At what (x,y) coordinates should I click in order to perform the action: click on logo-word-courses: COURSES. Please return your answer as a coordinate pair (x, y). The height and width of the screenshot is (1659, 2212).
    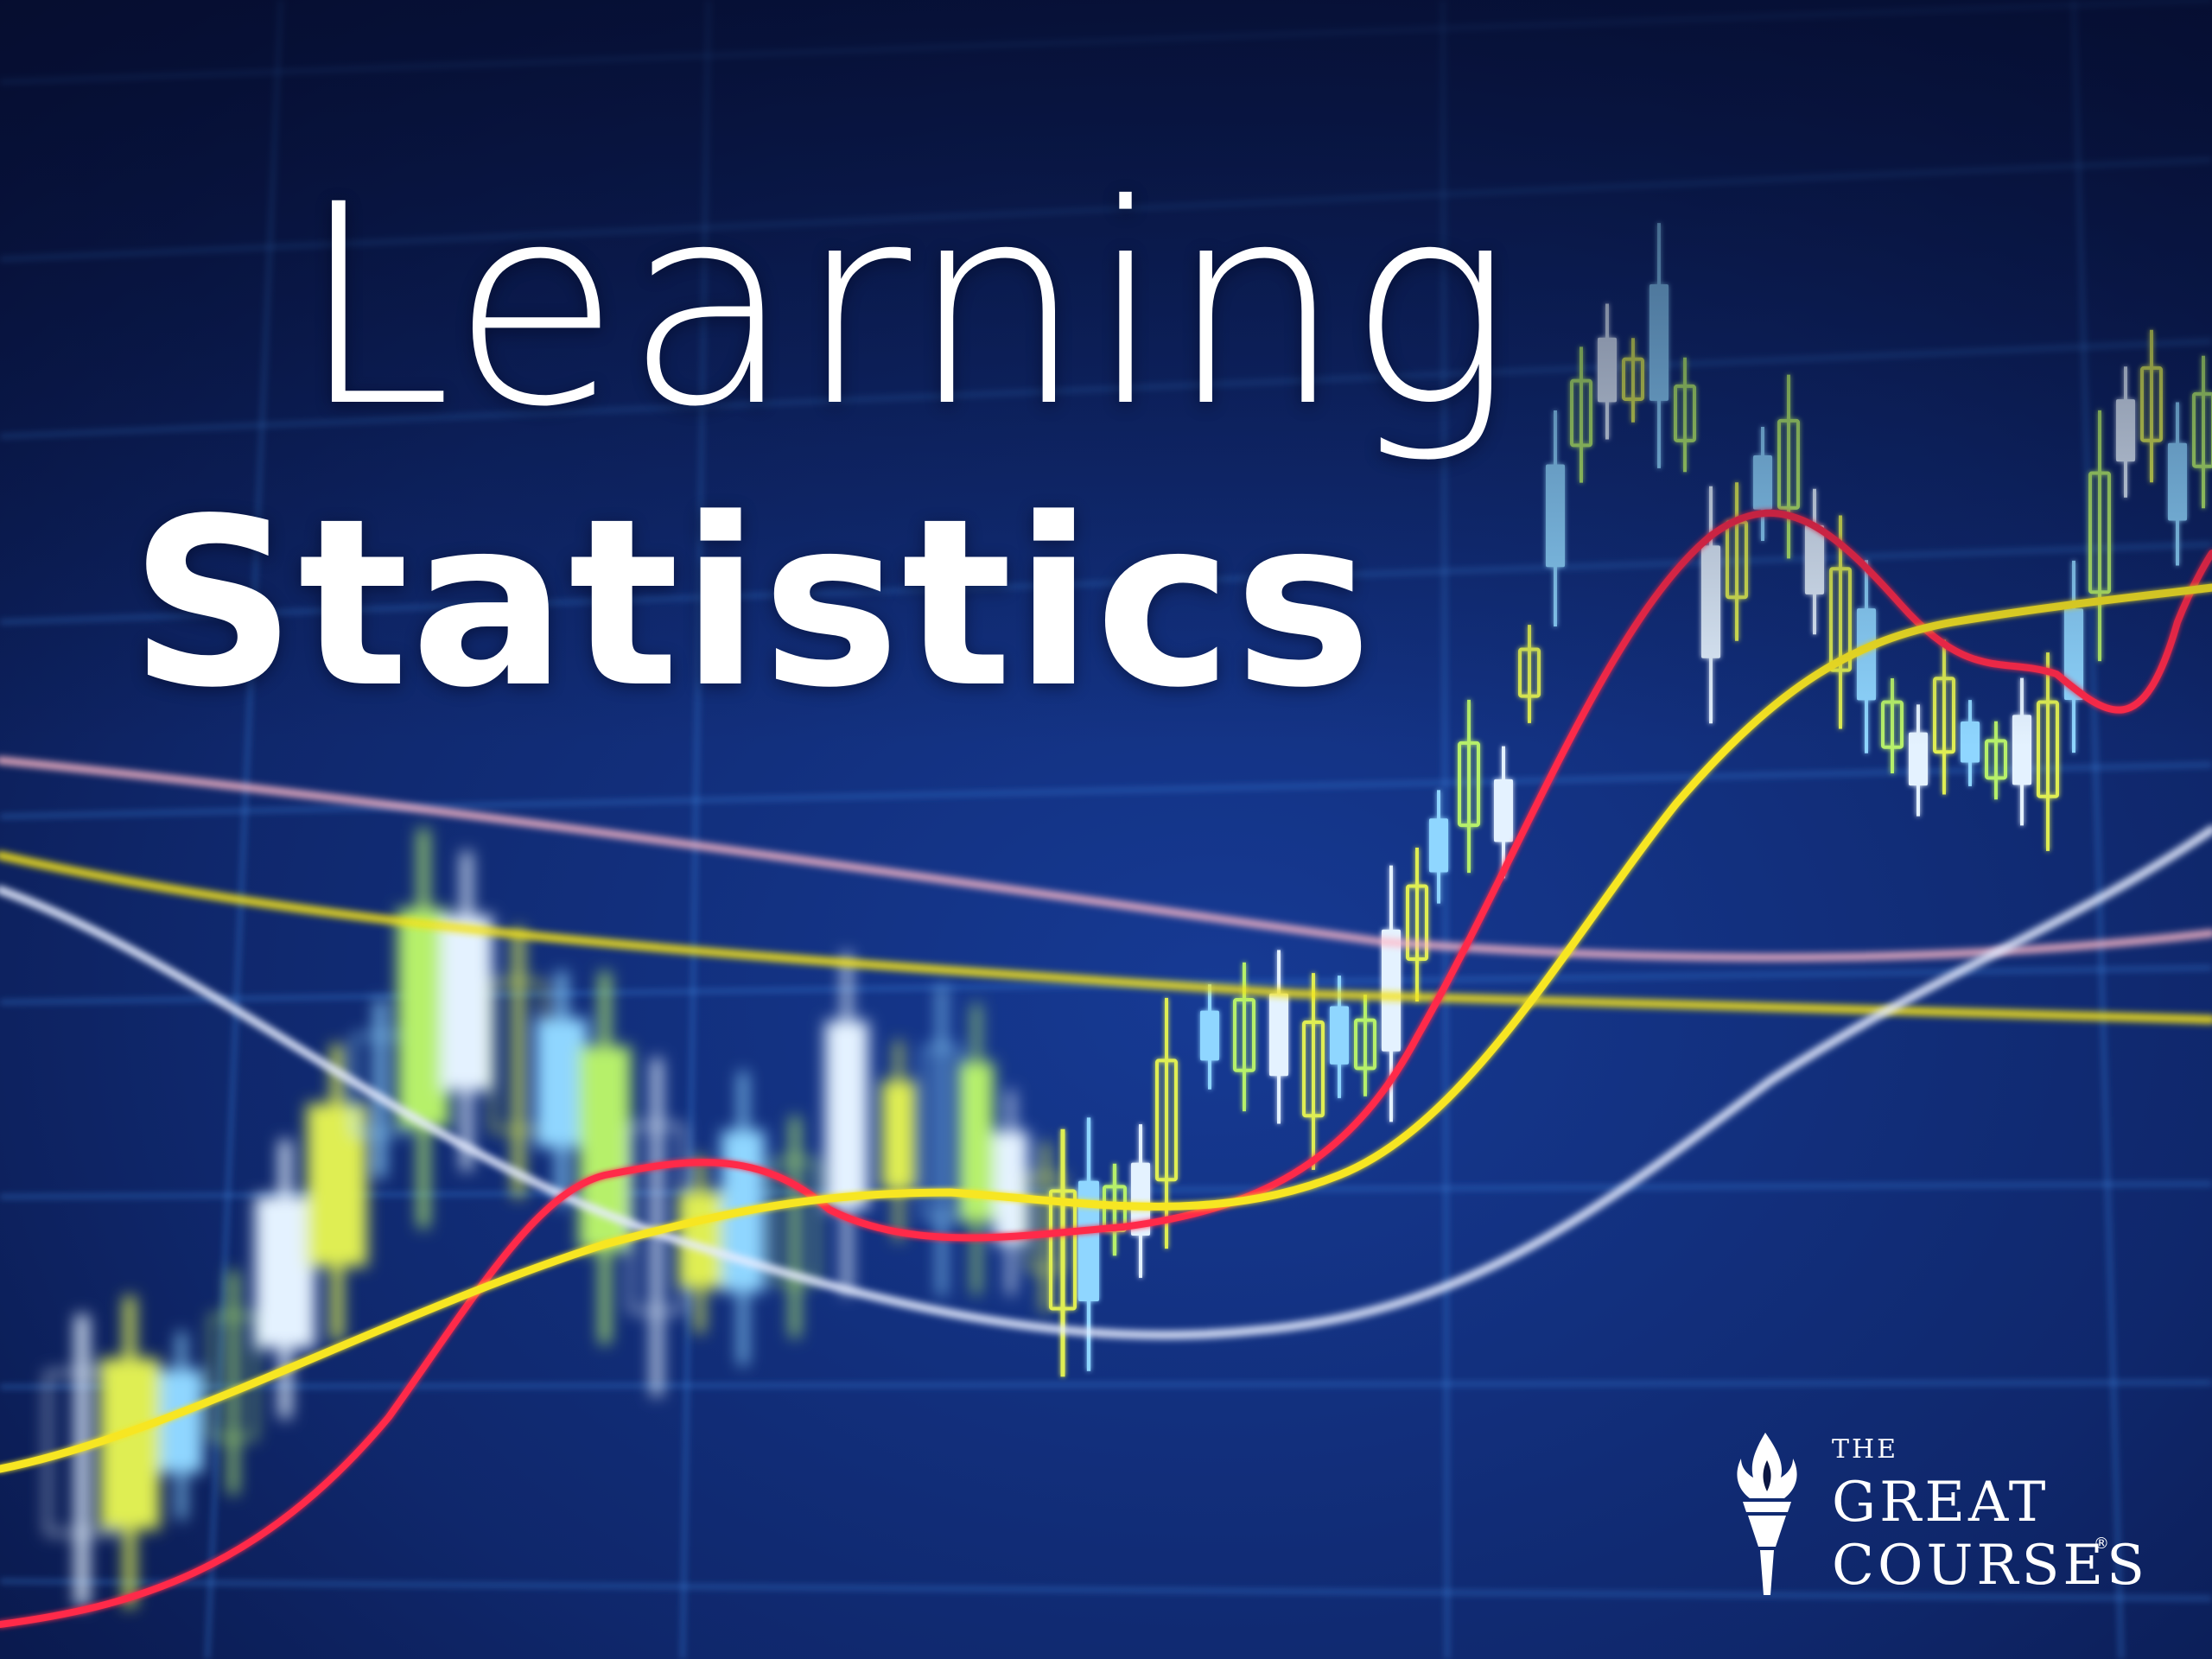
    Looking at the image, I should click on (1990, 1566).